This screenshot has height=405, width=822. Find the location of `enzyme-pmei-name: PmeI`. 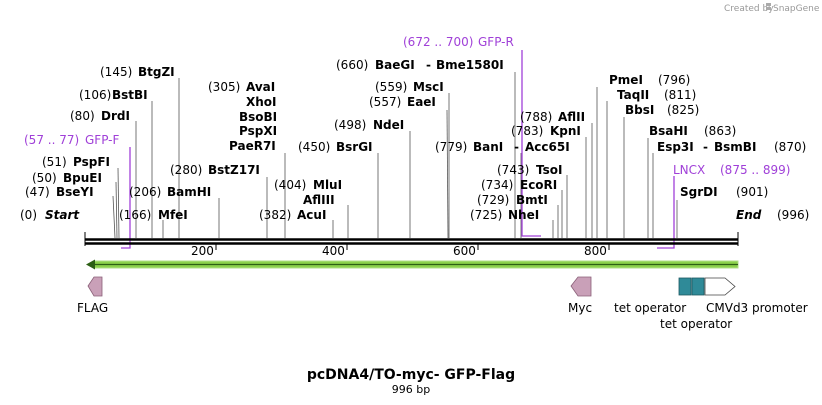

enzyme-pmei-name: PmeI is located at coordinates (626, 80).